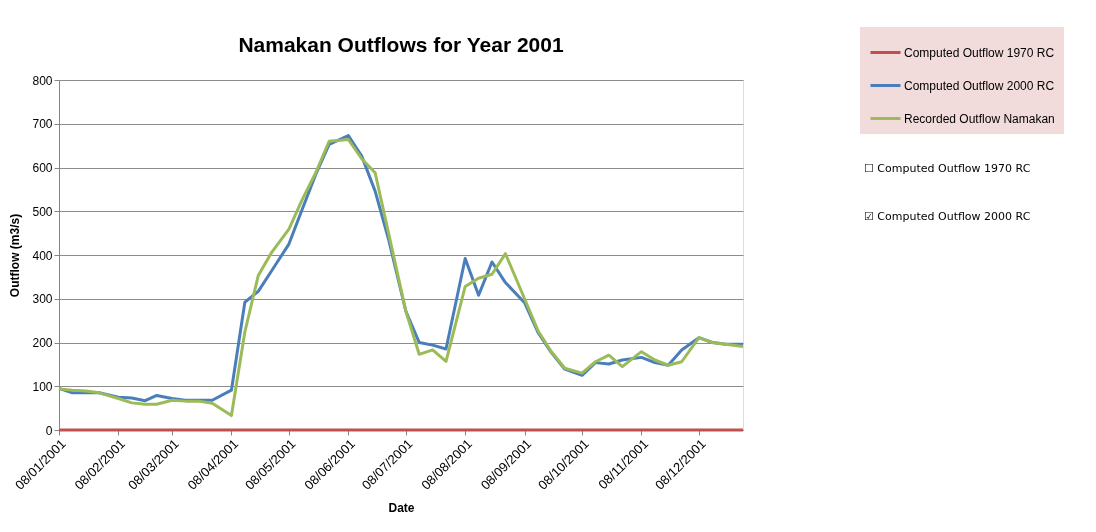  What do you see at coordinates (947, 168) in the screenshot?
I see `text: ☐ Computed Outflow 1970 RC` at bounding box center [947, 168].